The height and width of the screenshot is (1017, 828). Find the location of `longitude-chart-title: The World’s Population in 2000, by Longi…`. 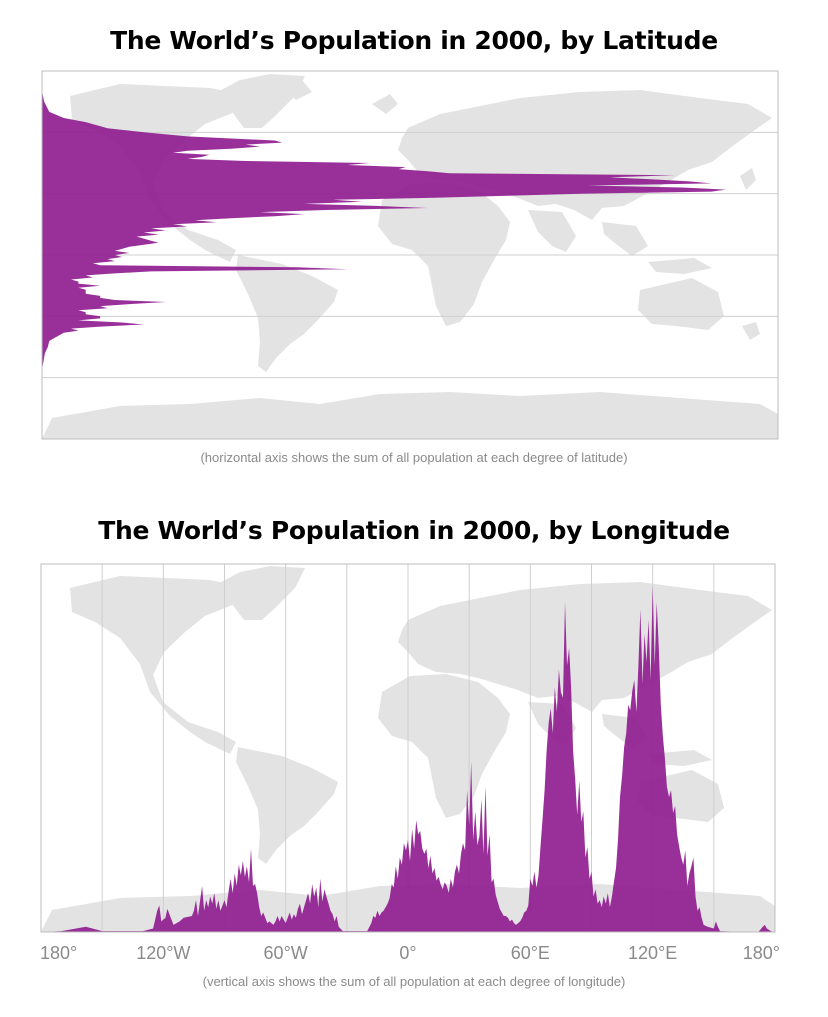

longitude-chart-title: The World’s Population in 2000, by Longi… is located at coordinates (414, 530).